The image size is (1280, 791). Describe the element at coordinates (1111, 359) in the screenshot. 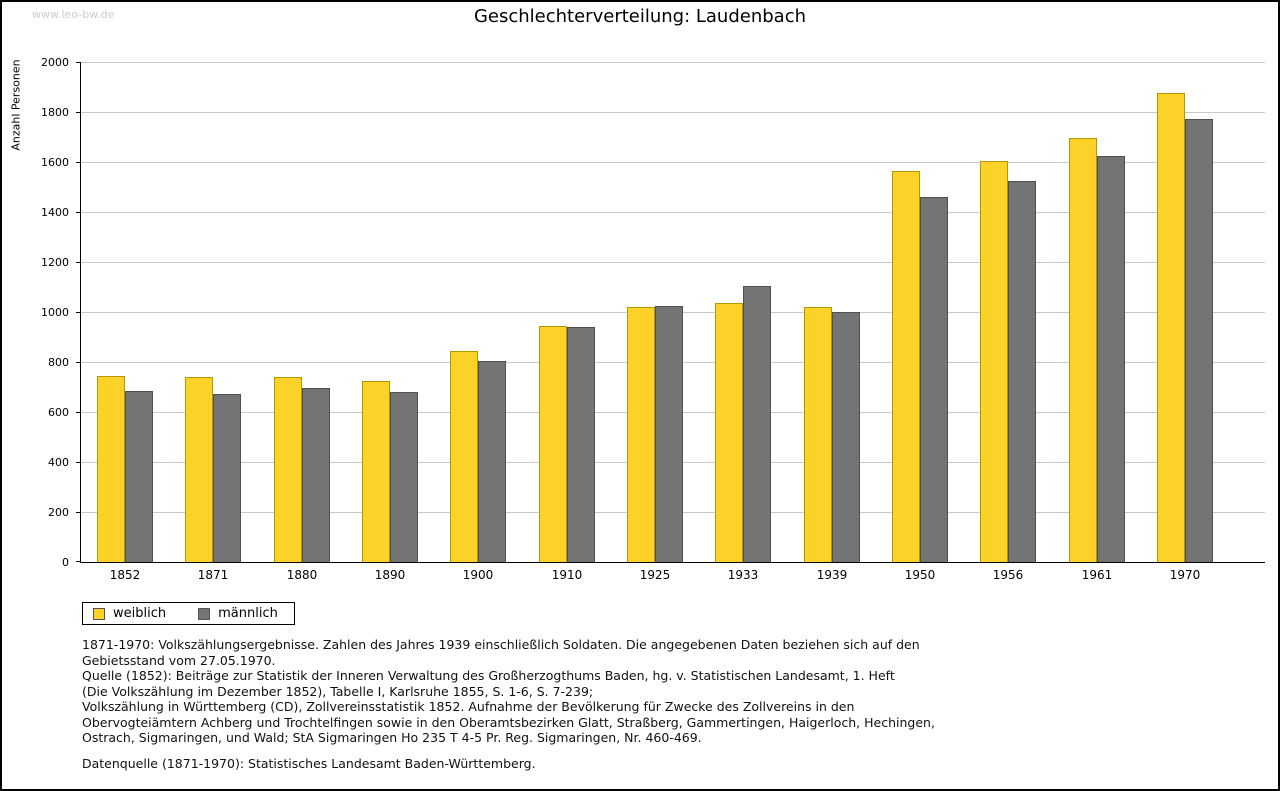

I see `bar-männlich-1961` at that location.